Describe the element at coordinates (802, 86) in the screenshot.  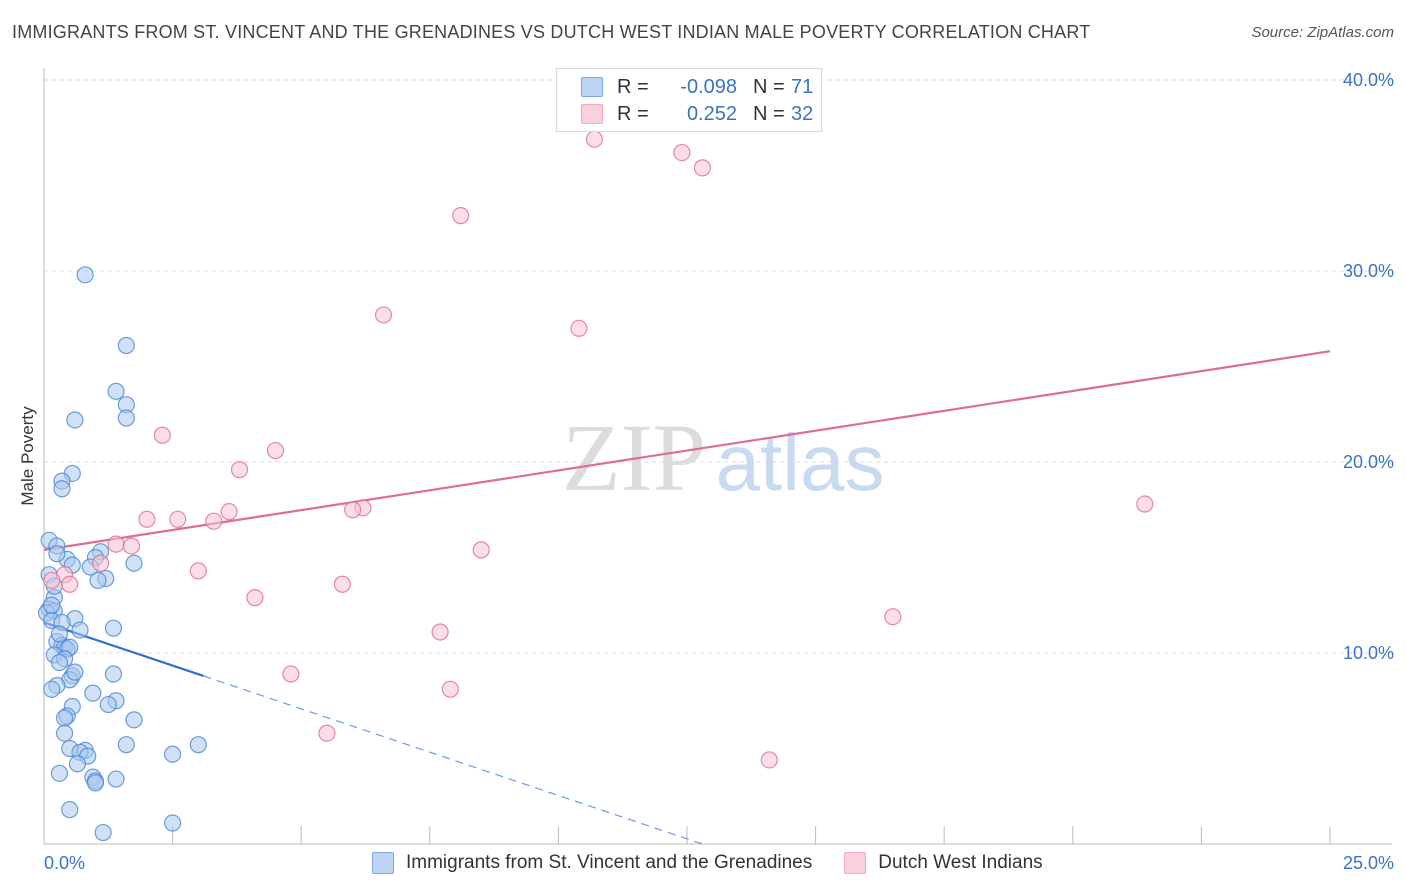
I see `legend-n-value-blue: 71` at that location.